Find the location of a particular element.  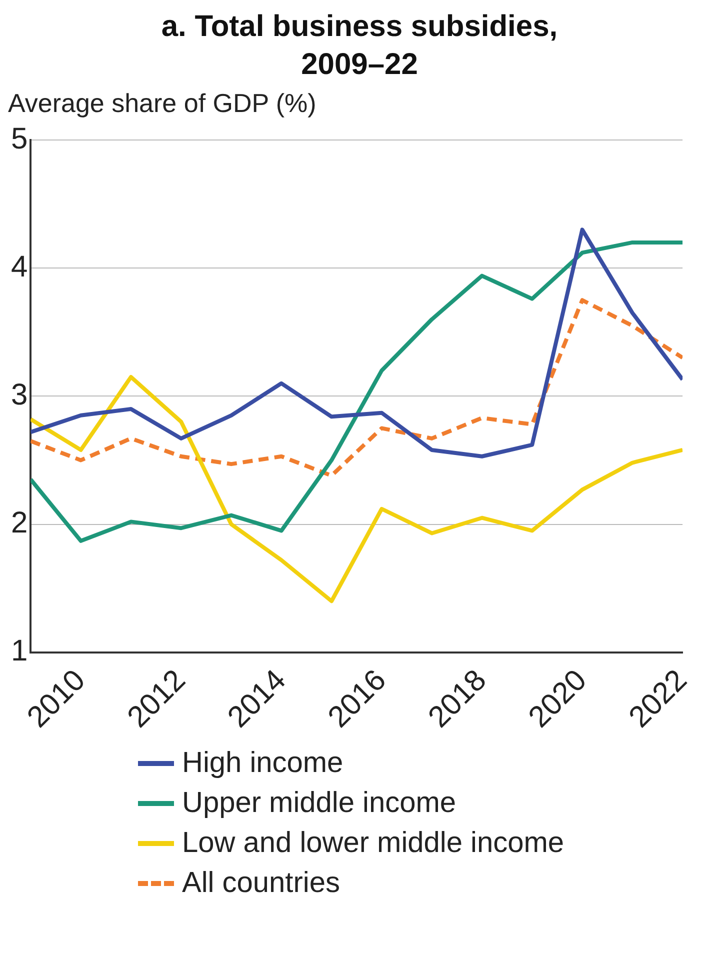

legend-label: High income is located at coordinates (263, 763).